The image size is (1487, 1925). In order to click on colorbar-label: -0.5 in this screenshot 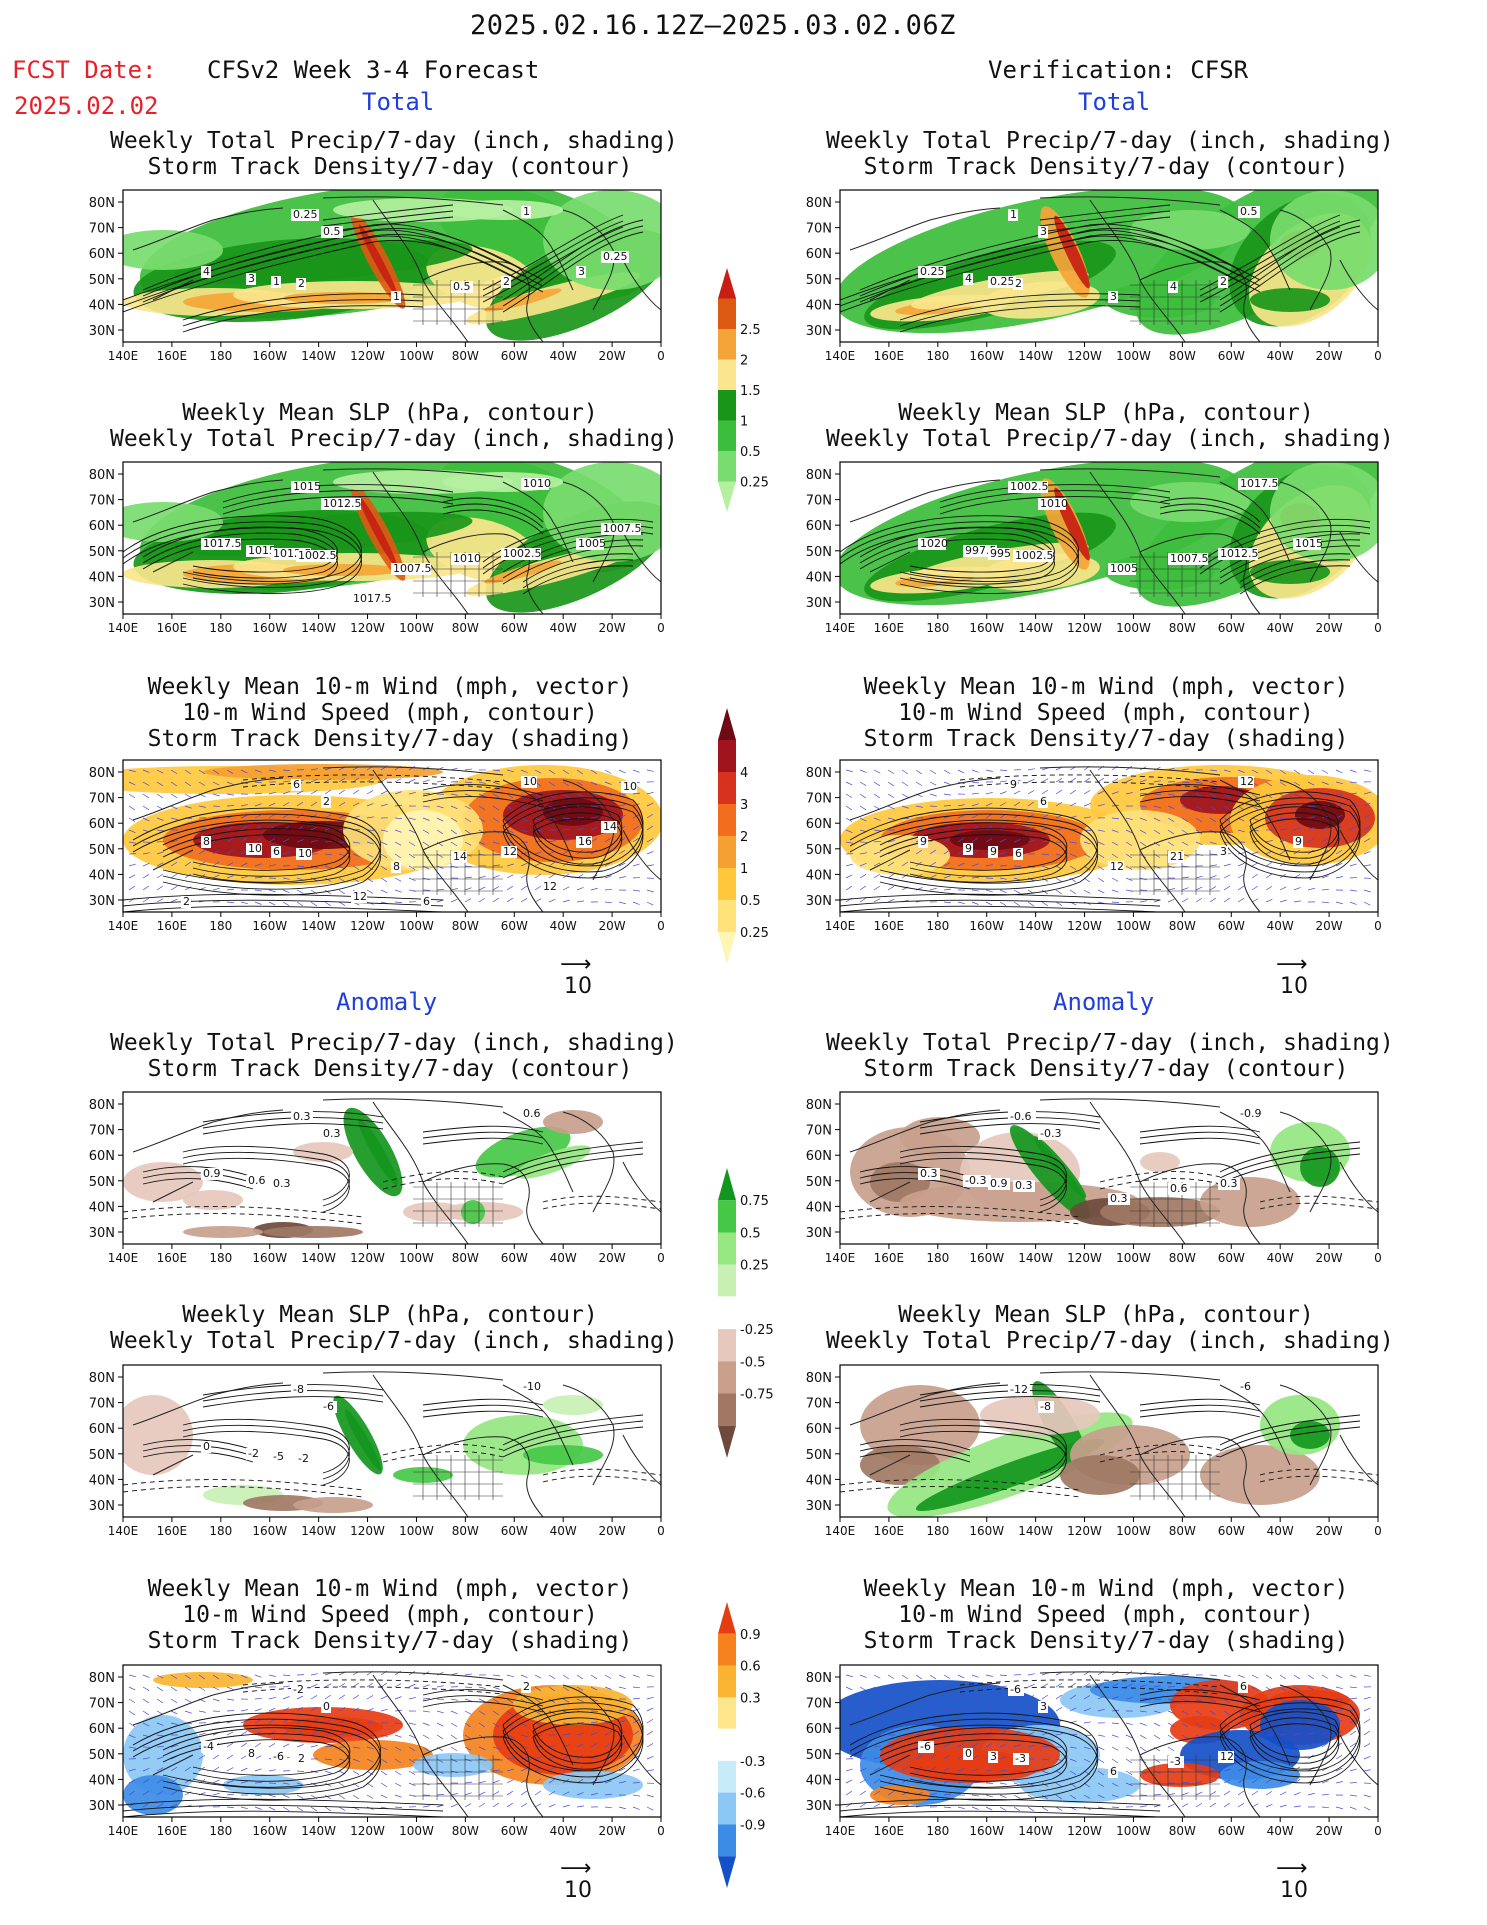, I will do `click(752, 1362)`.